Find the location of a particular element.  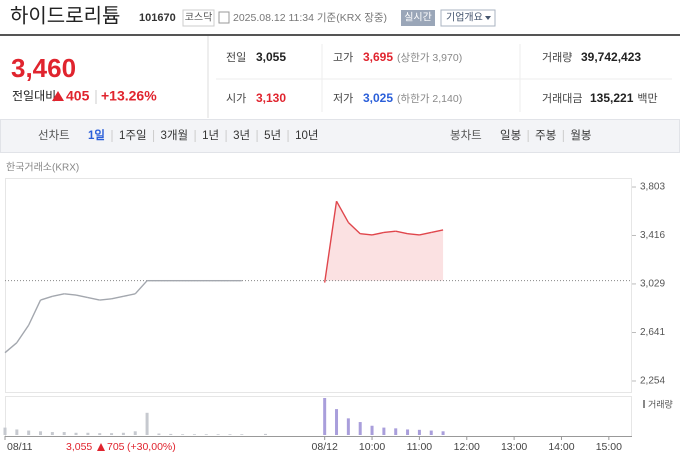

x-tick-label: 11:00 is located at coordinates (420, 447).